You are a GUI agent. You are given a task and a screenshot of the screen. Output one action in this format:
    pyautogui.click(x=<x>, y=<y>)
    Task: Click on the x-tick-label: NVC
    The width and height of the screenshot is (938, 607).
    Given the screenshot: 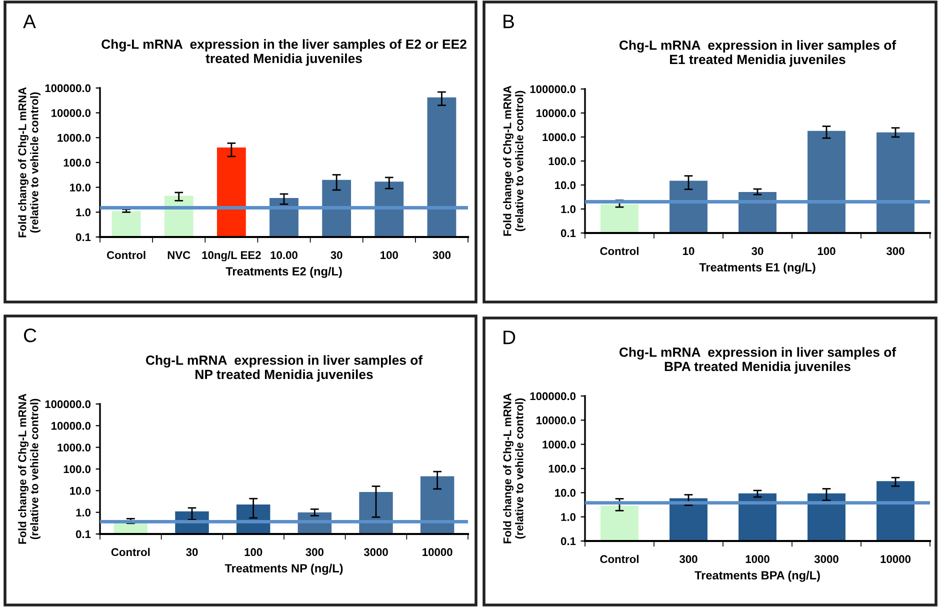 What is the action you would take?
    pyautogui.click(x=179, y=255)
    